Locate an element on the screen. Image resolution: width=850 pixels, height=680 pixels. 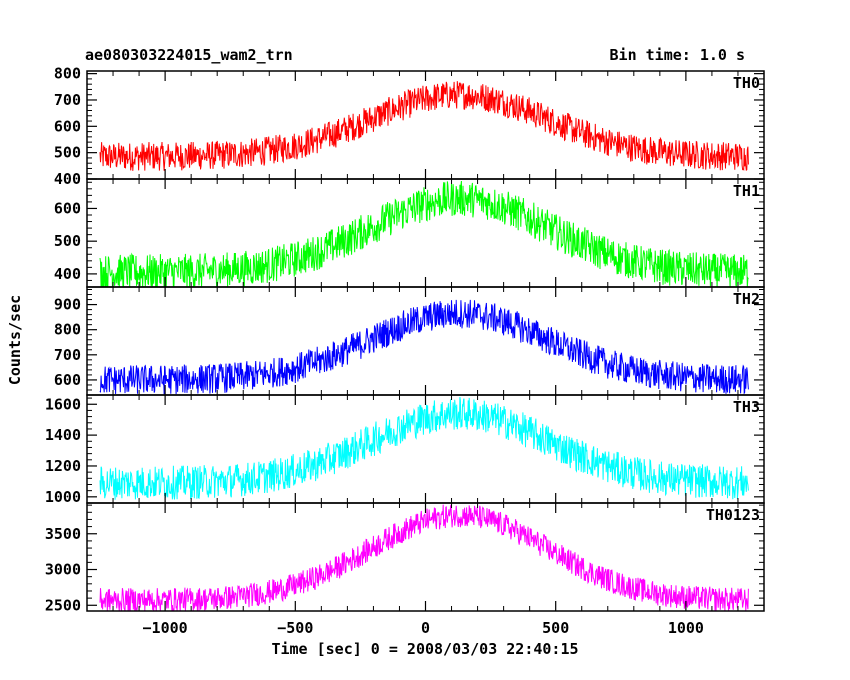
panel-label-th0123: TH0123 is located at coordinates (733, 515).